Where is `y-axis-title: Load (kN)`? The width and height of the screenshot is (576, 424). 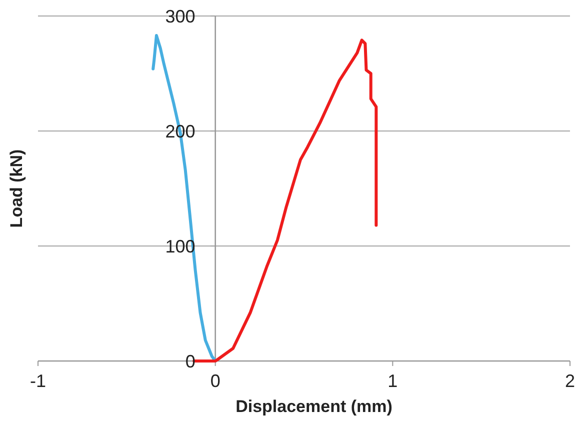
y-axis-title: Load (kN) is located at coordinates (16, 188).